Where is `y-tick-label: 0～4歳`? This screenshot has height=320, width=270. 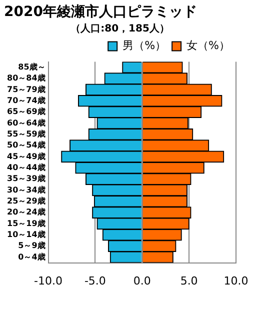
y-tick-label: 0～4歳 is located at coordinates (32, 257).